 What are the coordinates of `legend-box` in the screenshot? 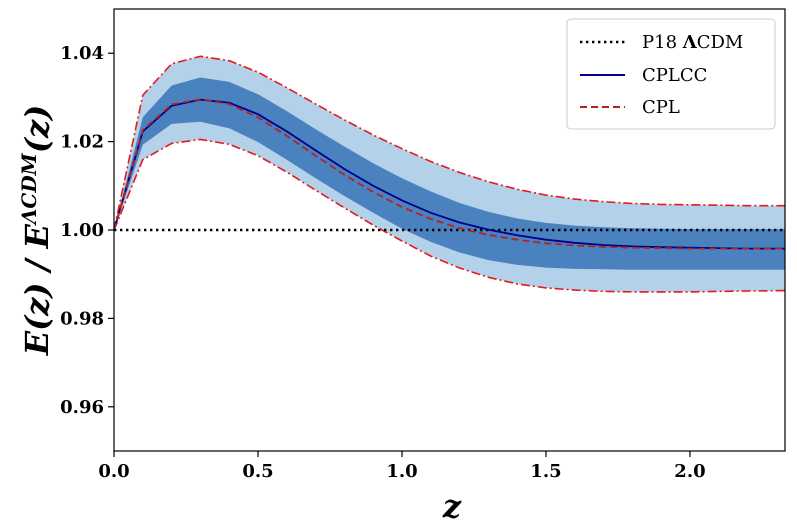 It's located at (671, 74).